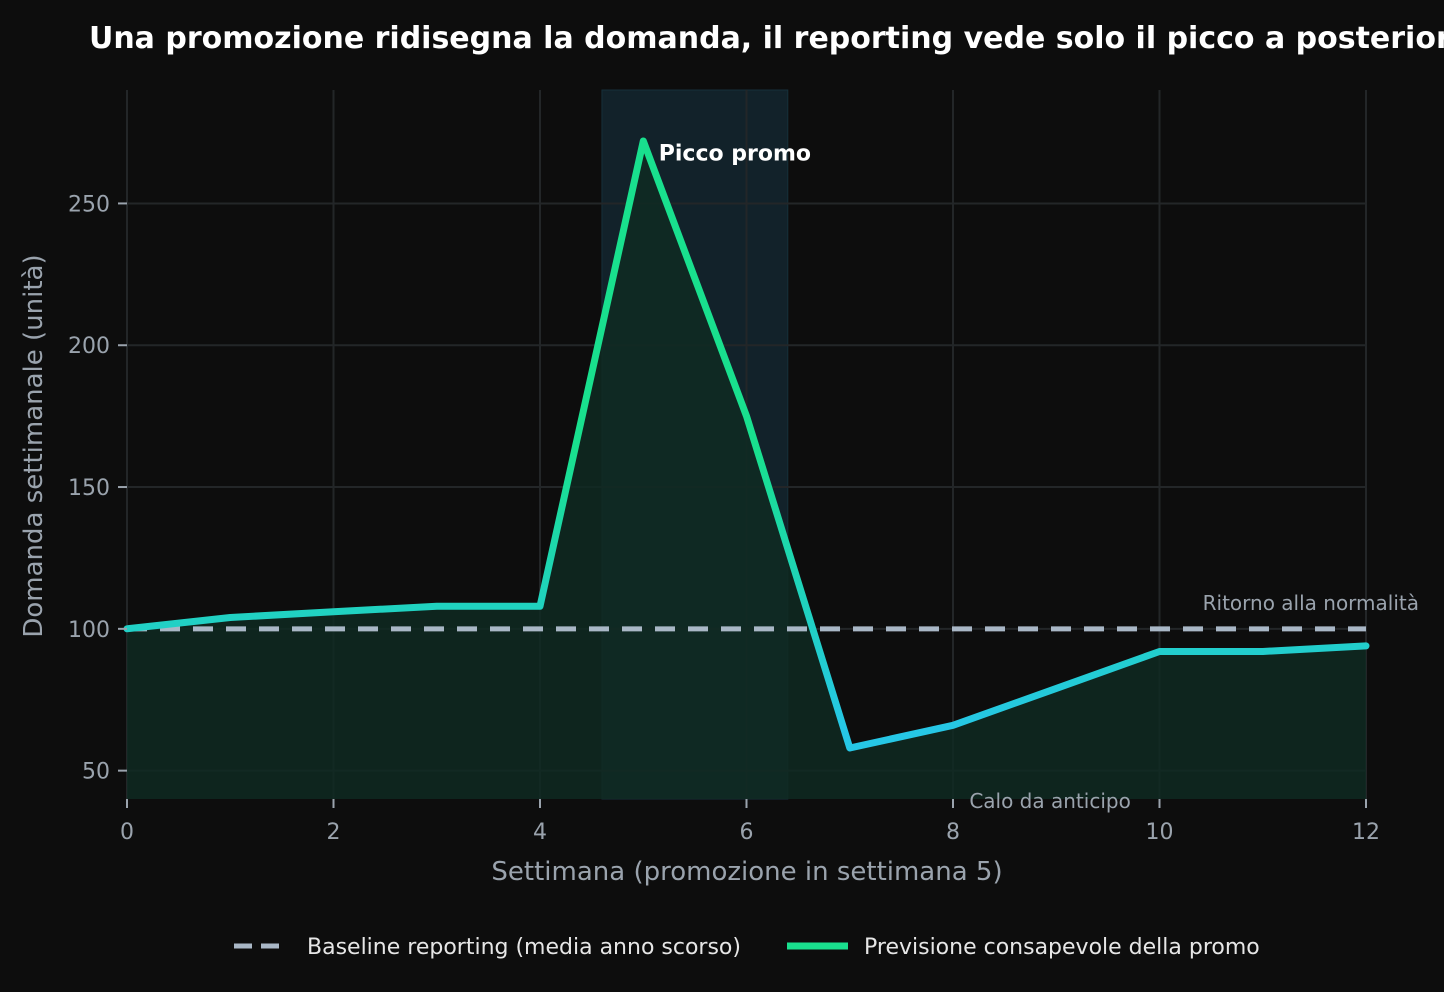  What do you see at coordinates (953, 832) in the screenshot?
I see `x-tick-label: 8` at bounding box center [953, 832].